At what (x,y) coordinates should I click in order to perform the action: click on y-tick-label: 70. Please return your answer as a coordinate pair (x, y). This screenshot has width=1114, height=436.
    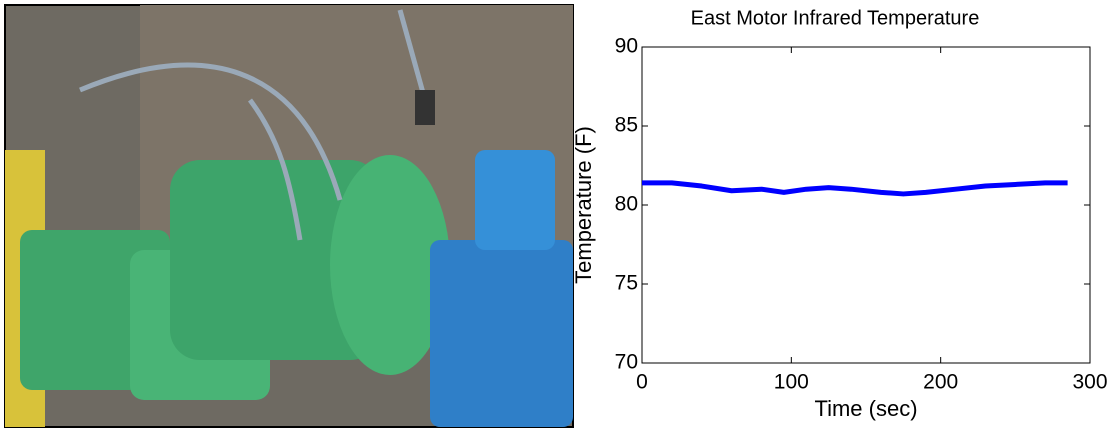
    Looking at the image, I should click on (626, 362).